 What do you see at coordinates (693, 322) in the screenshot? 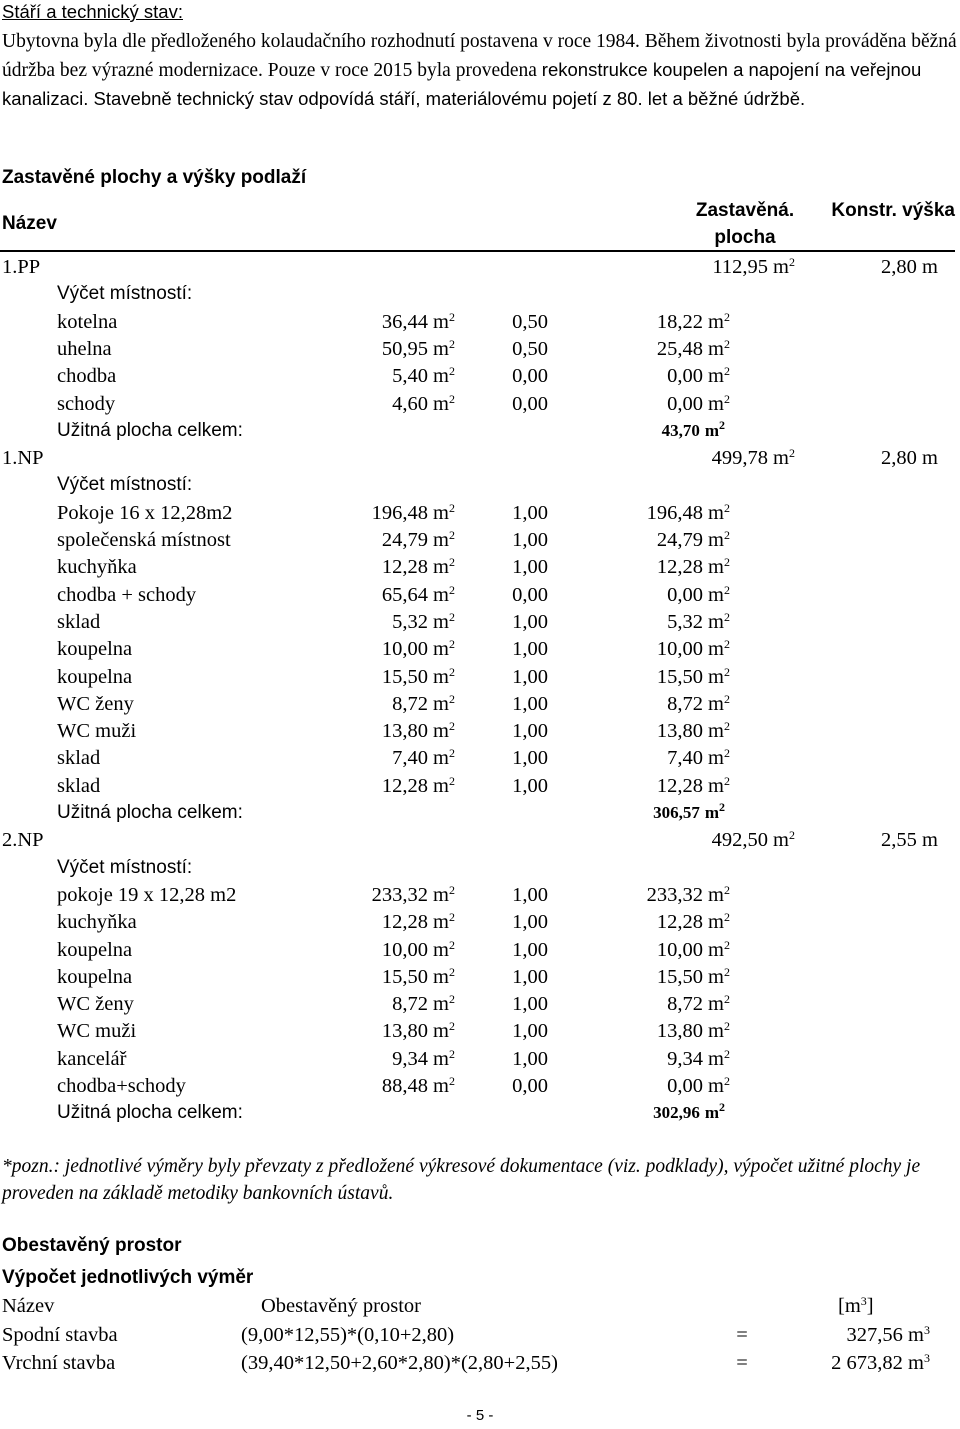
I see `room-usable: 18,22 m2` at bounding box center [693, 322].